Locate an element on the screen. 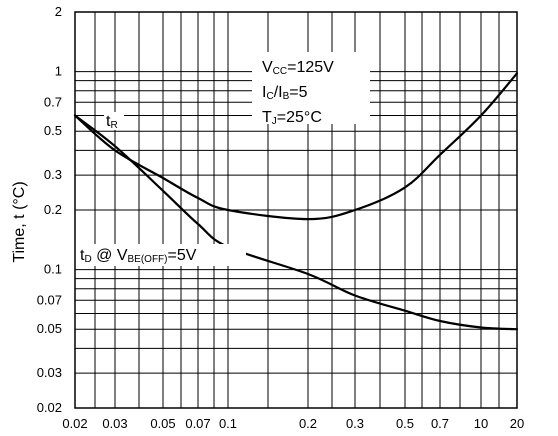 Image resolution: width=558 pixels, height=436 pixels. y-tick-label: 0.3 is located at coordinates (53, 174).